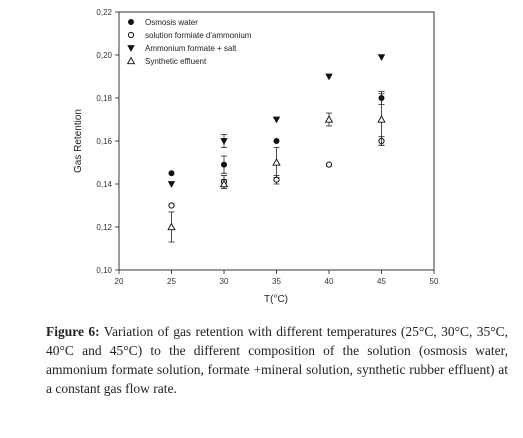  Describe the element at coordinates (171, 22) in the screenshot. I see `legend-label: Osmosis water` at that location.